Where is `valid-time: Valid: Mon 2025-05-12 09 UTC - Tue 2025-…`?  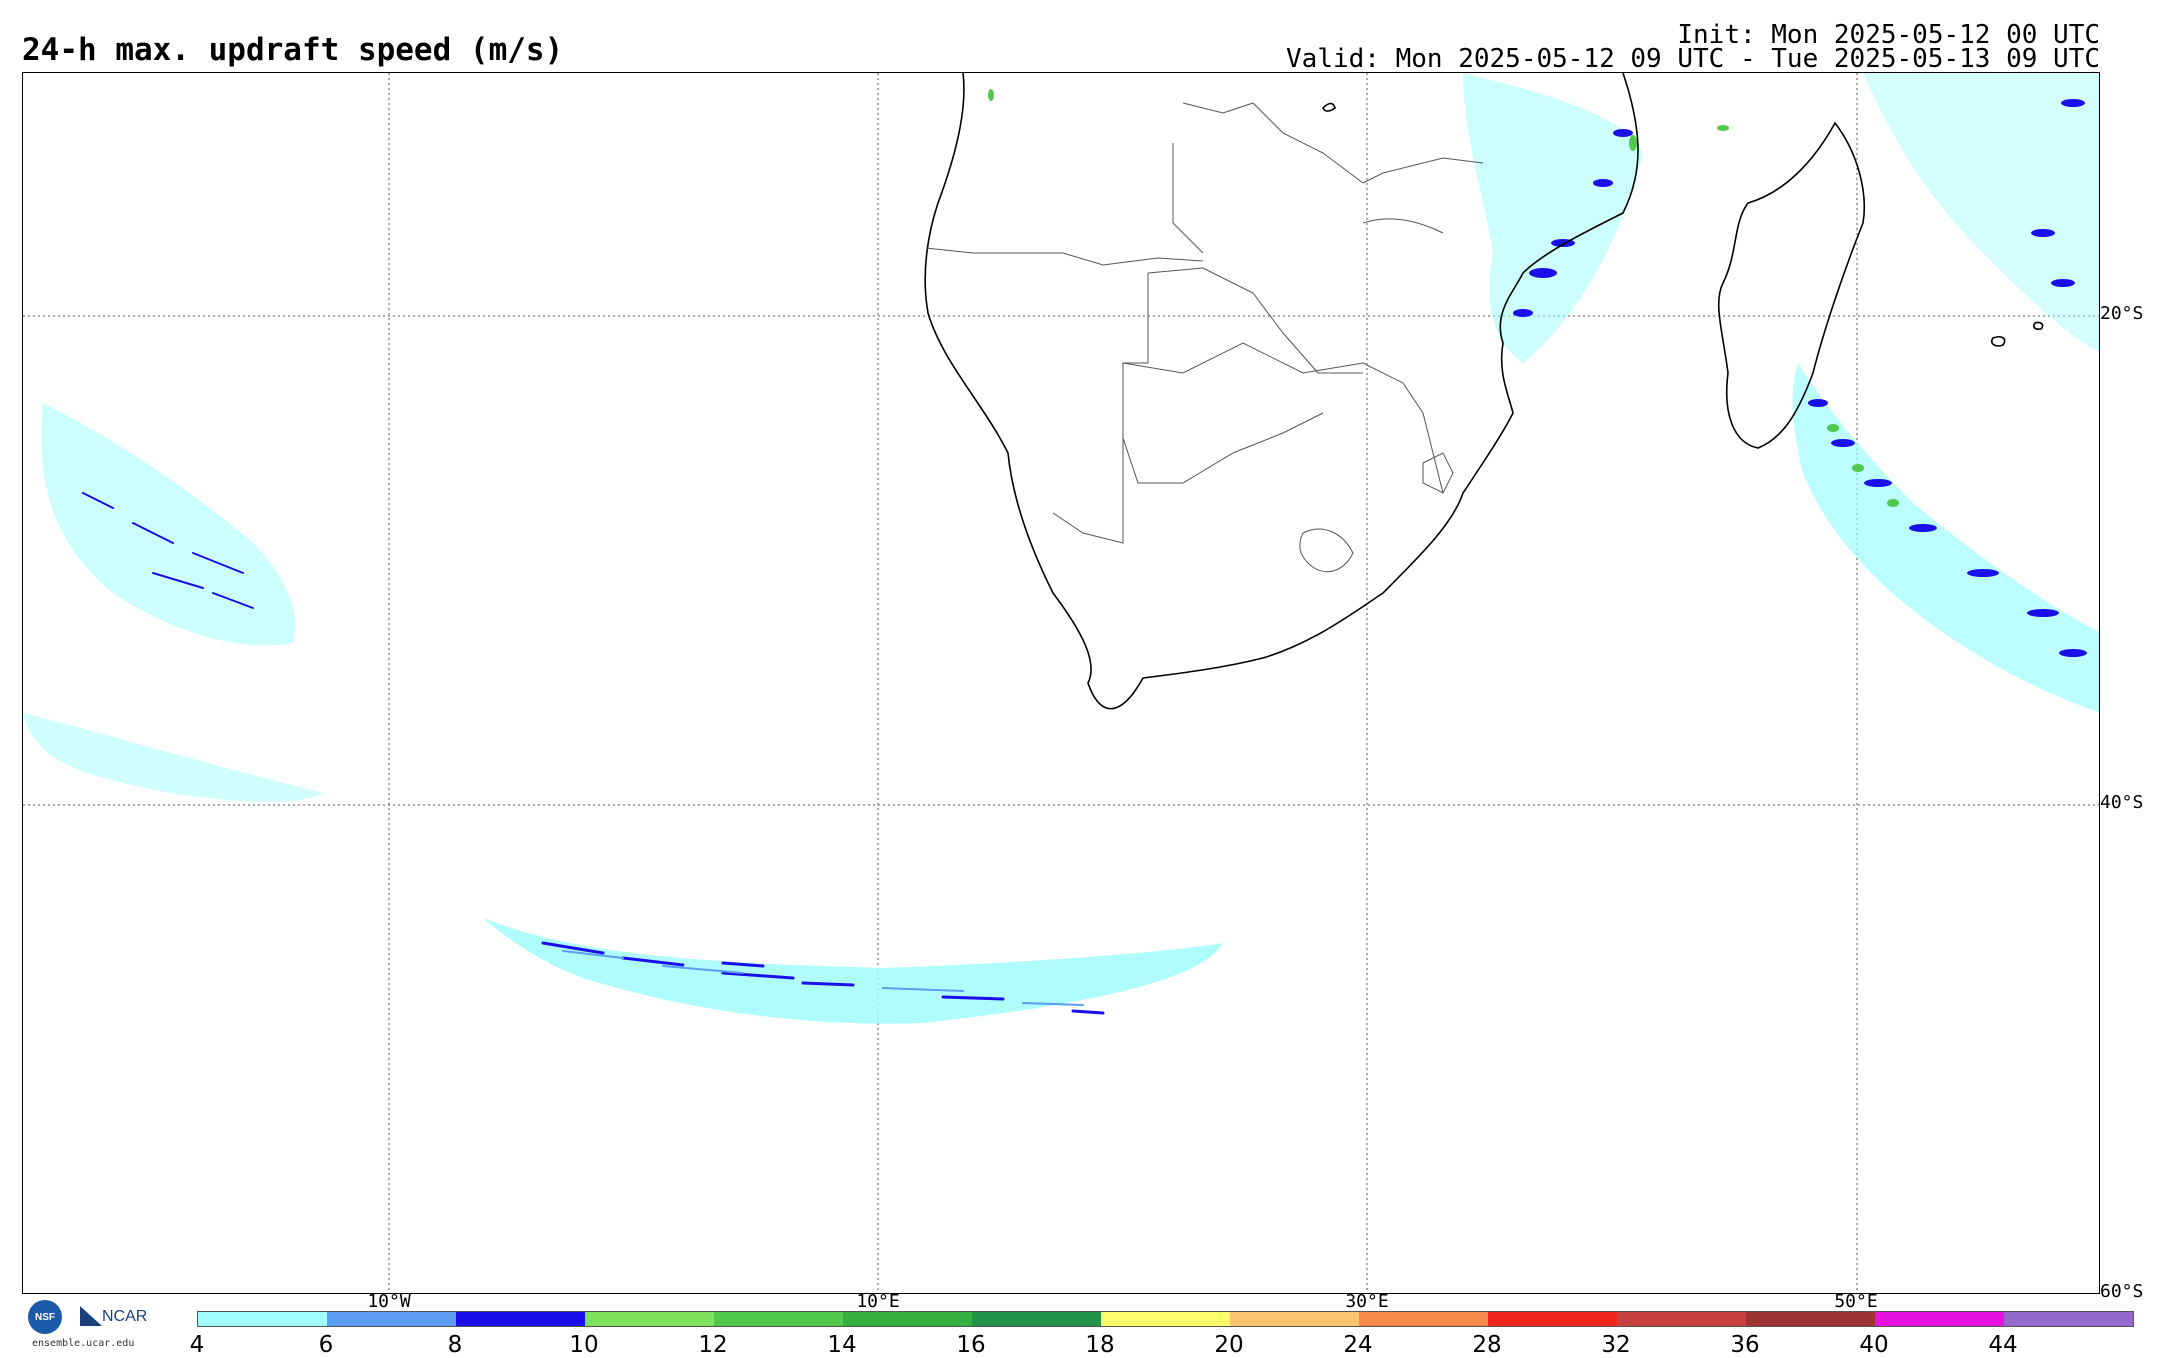 valid-time: Valid: Mon 2025-05-12 09 UTC - Tue 2025-… is located at coordinates (1693, 59).